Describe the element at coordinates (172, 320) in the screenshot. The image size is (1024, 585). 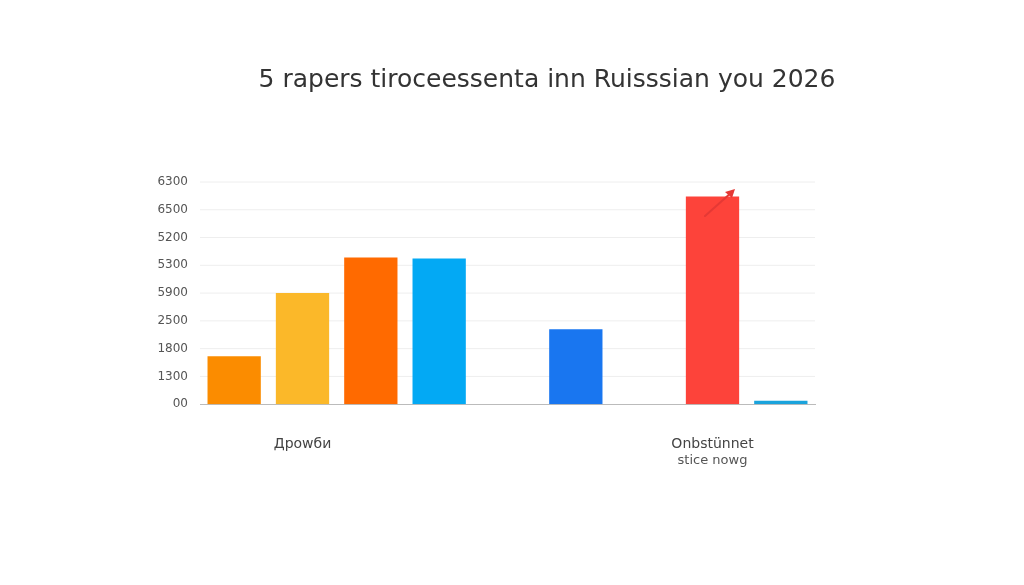
I see `text: 2500` at that location.